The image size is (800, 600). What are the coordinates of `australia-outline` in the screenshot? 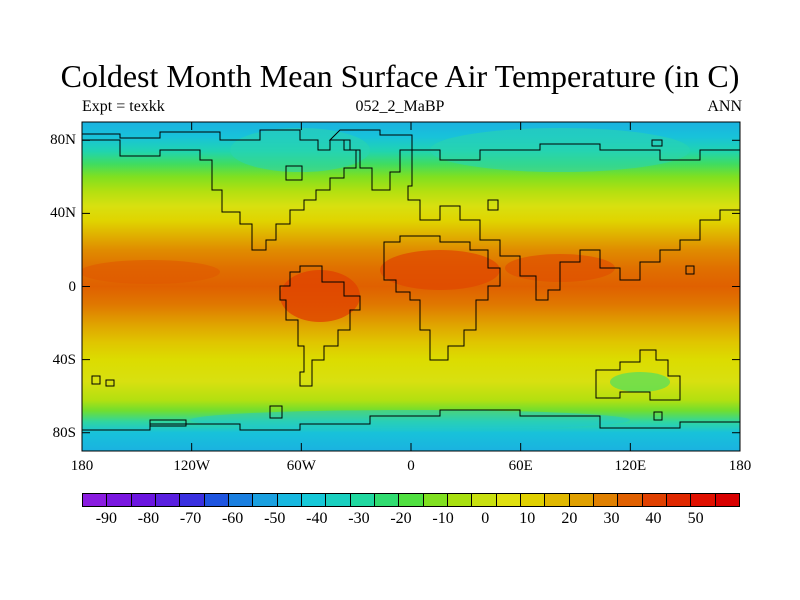 It's located at (638, 375).